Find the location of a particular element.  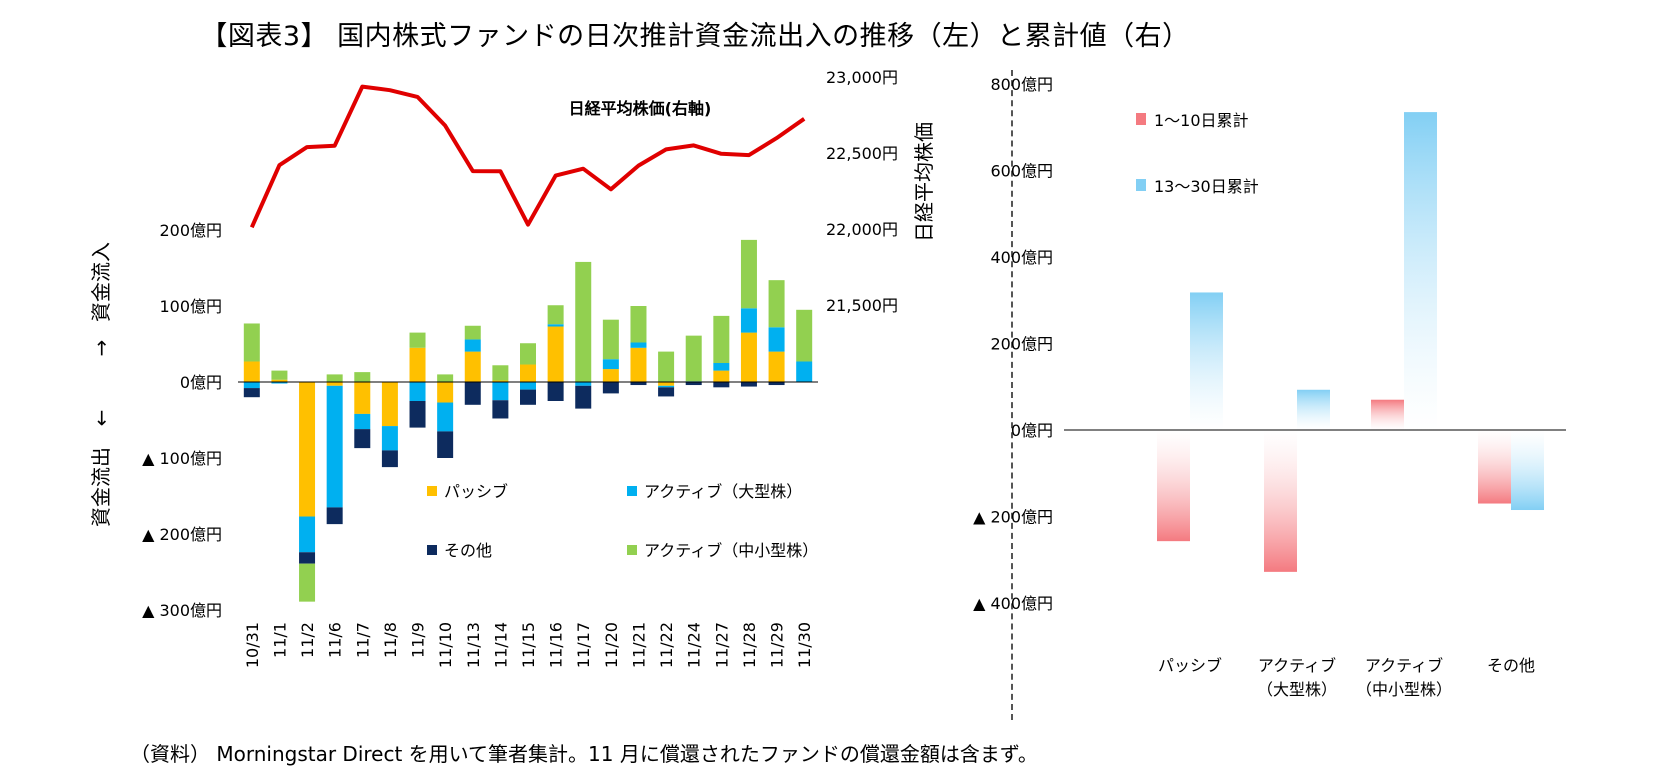

cum-x-tick-label: その他 is located at coordinates (1511, 665).